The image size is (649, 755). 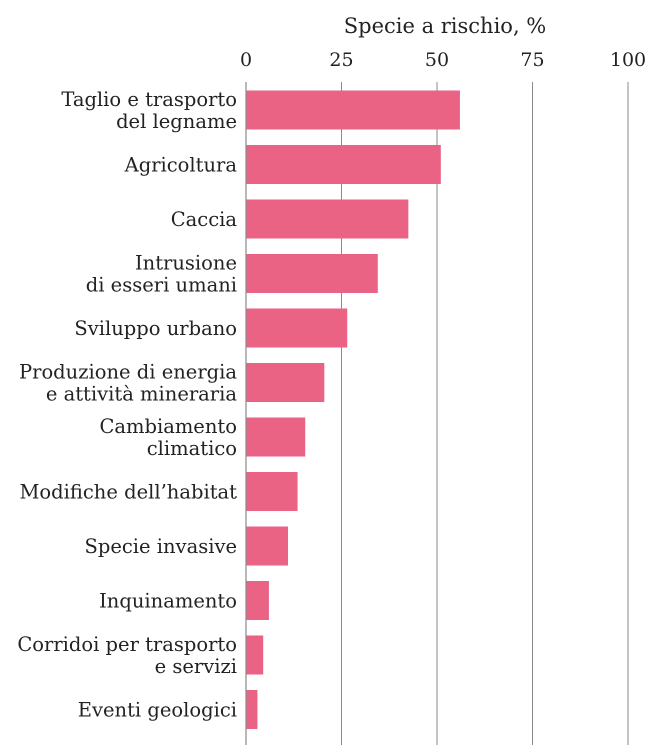 What do you see at coordinates (437, 60) in the screenshot?
I see `x-tick-label: 50` at bounding box center [437, 60].